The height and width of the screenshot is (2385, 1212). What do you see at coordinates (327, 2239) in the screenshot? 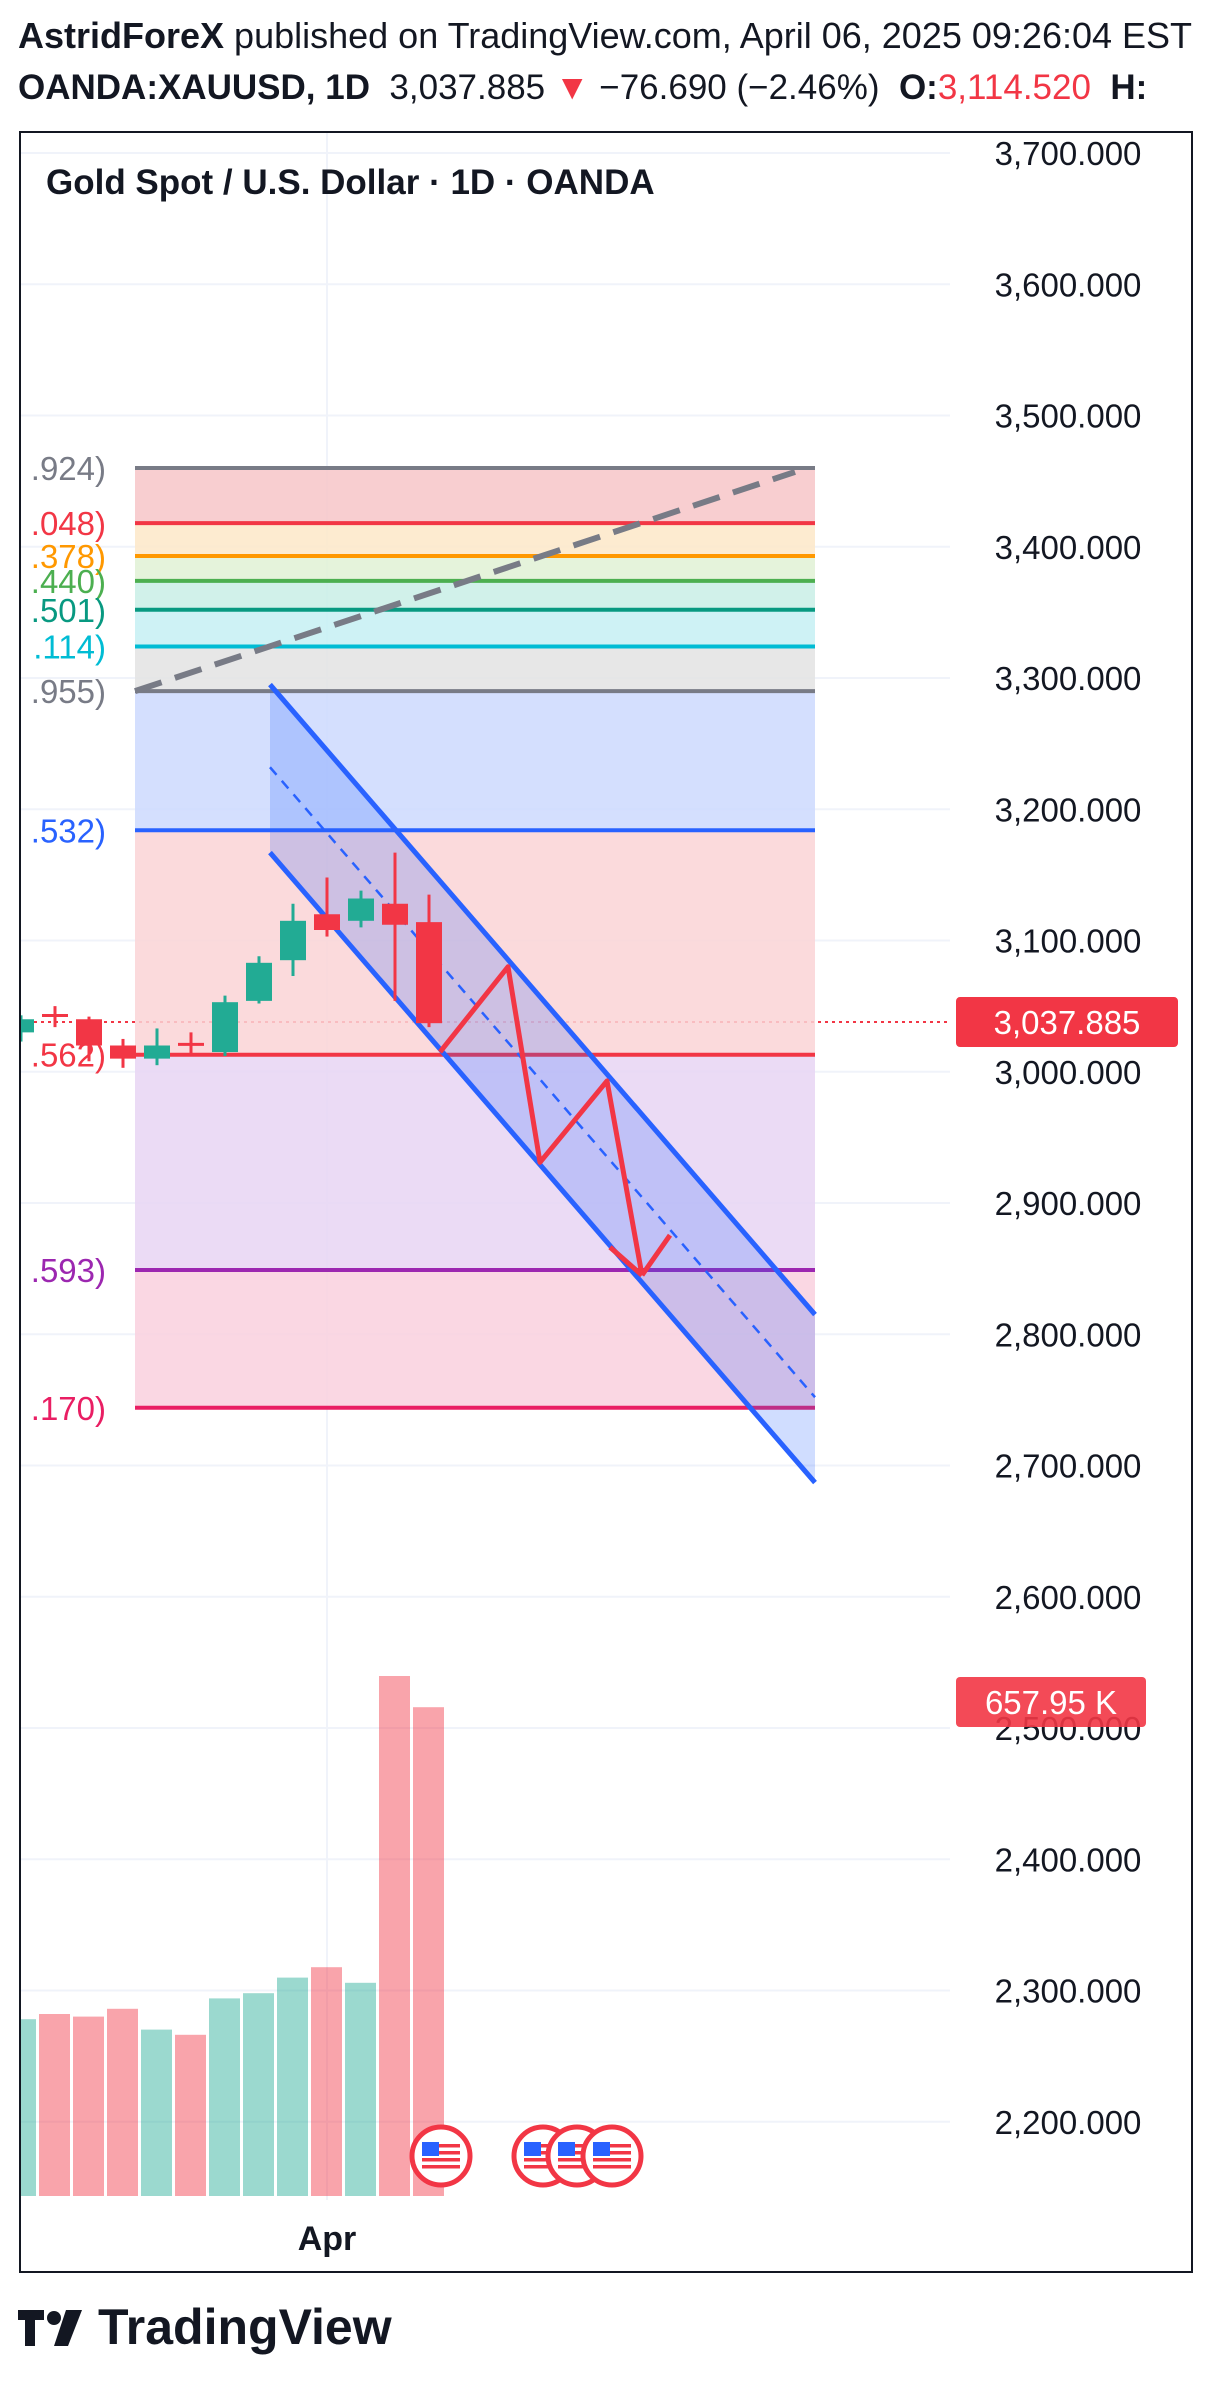
I see `x-axis-label-apr: Apr` at bounding box center [327, 2239].